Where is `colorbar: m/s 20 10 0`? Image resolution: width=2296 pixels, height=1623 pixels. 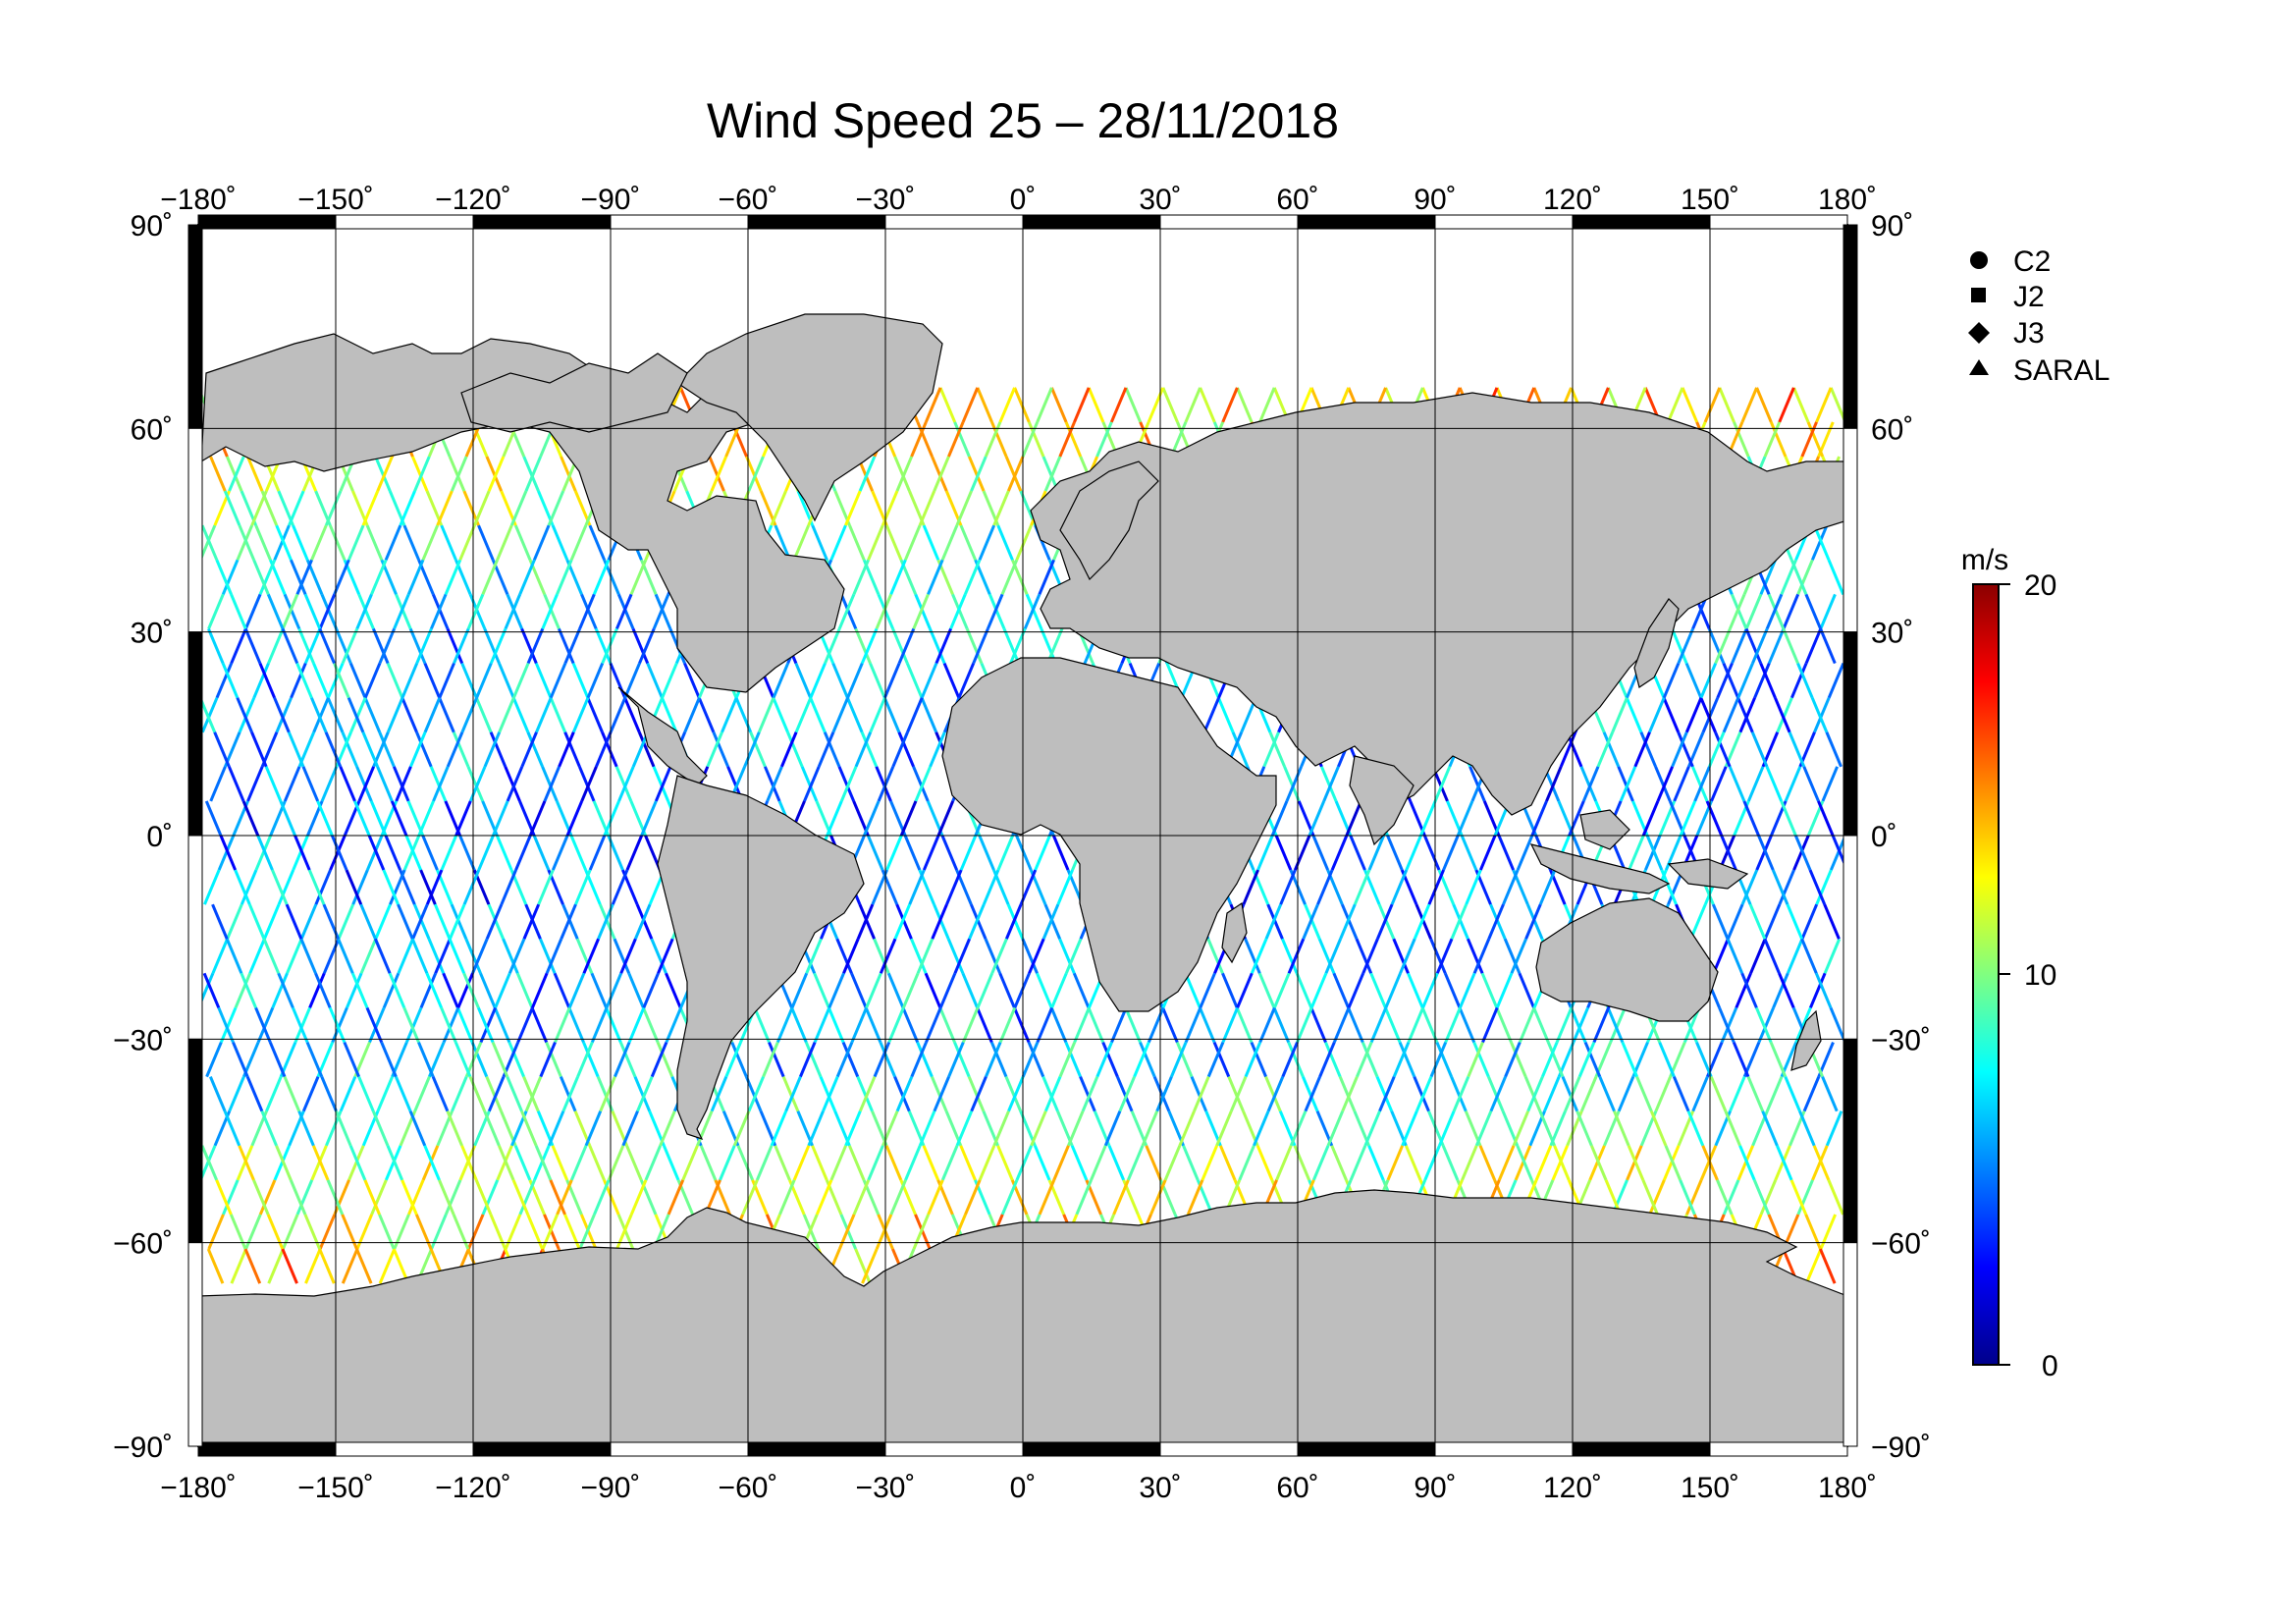
colorbar: m/s 20 10 0 is located at coordinates (2009, 963).